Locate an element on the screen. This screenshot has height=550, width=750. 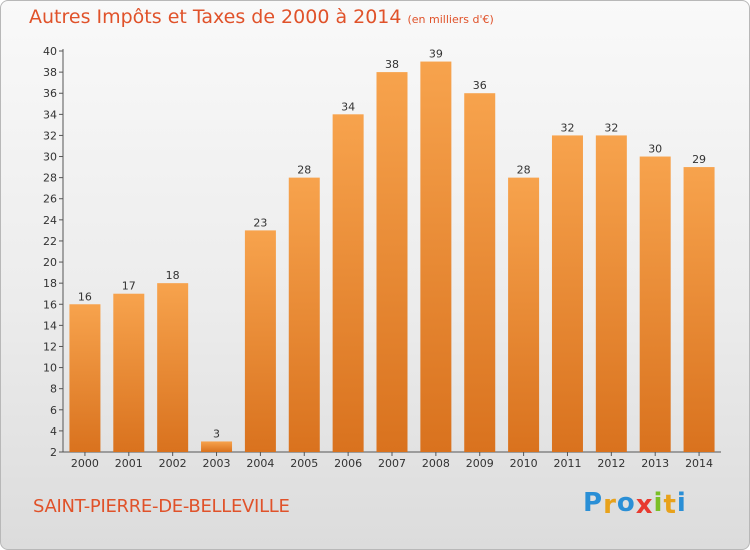
x-tick-label: 2002 is located at coordinates (173, 463).